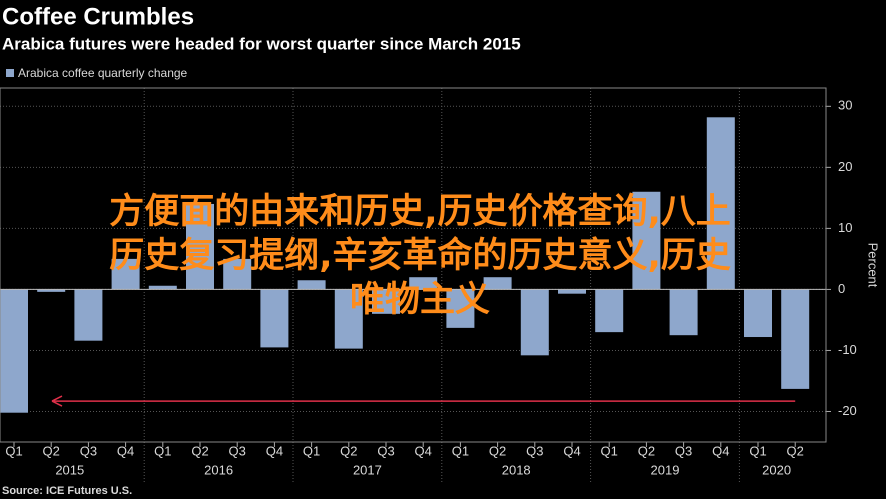 The height and width of the screenshot is (499, 886). I want to click on overlay-text: 唯物主义, so click(420, 300).